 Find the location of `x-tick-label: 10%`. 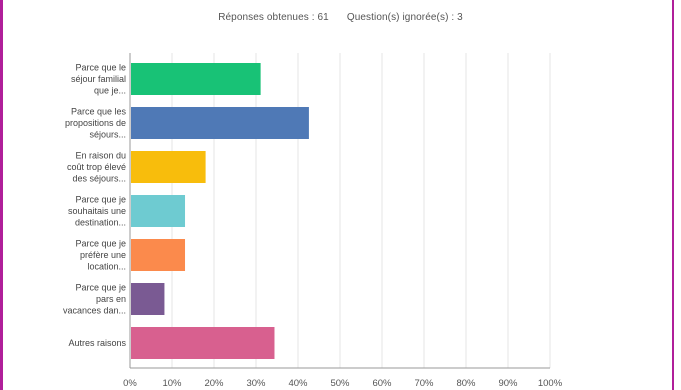

x-tick-label: 10% is located at coordinates (172, 383).